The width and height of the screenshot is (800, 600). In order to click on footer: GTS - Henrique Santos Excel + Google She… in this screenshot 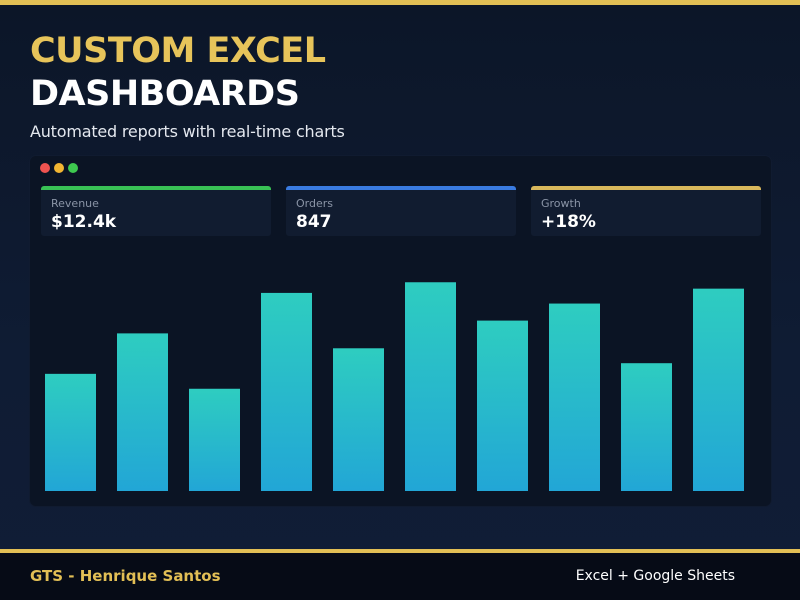, I will do `click(400, 574)`.